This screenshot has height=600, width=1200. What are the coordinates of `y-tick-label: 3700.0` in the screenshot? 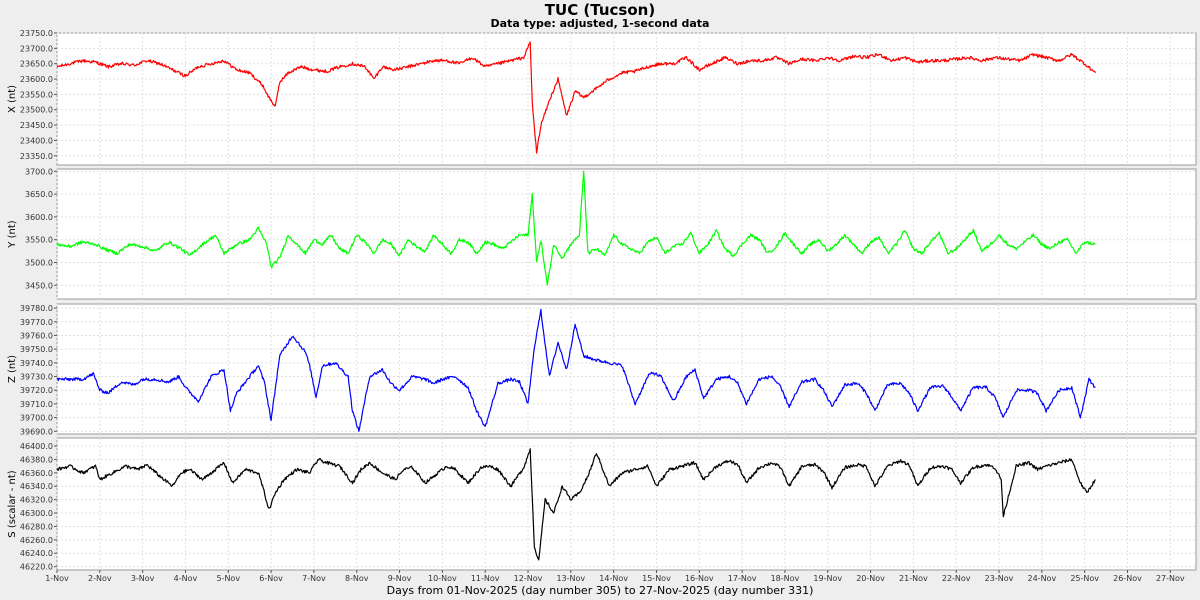 It's located at (39, 171).